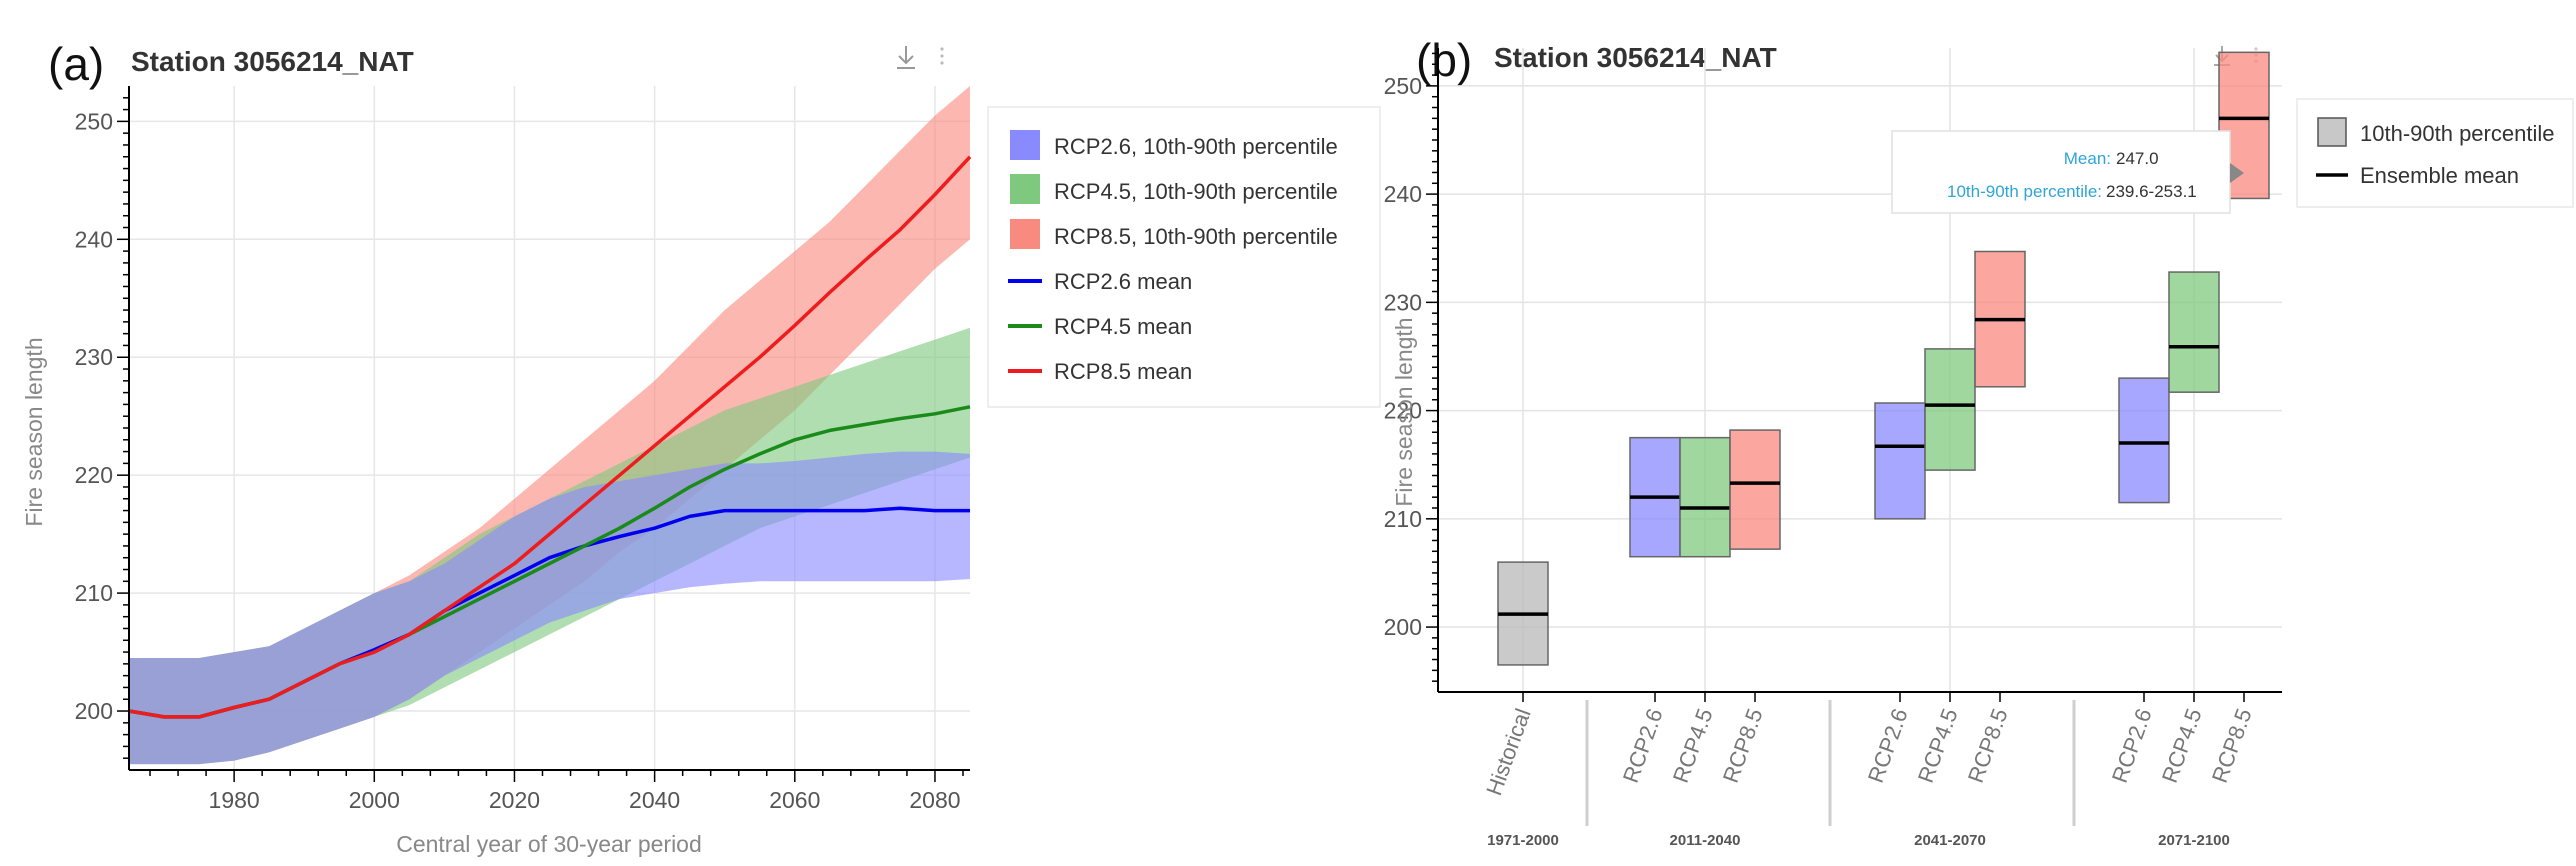 Image resolution: width=2576 pixels, height=866 pixels. Describe the element at coordinates (1196, 146) in the screenshot. I see `legend-label: RCP2.6, 10th-90th percentile` at that location.